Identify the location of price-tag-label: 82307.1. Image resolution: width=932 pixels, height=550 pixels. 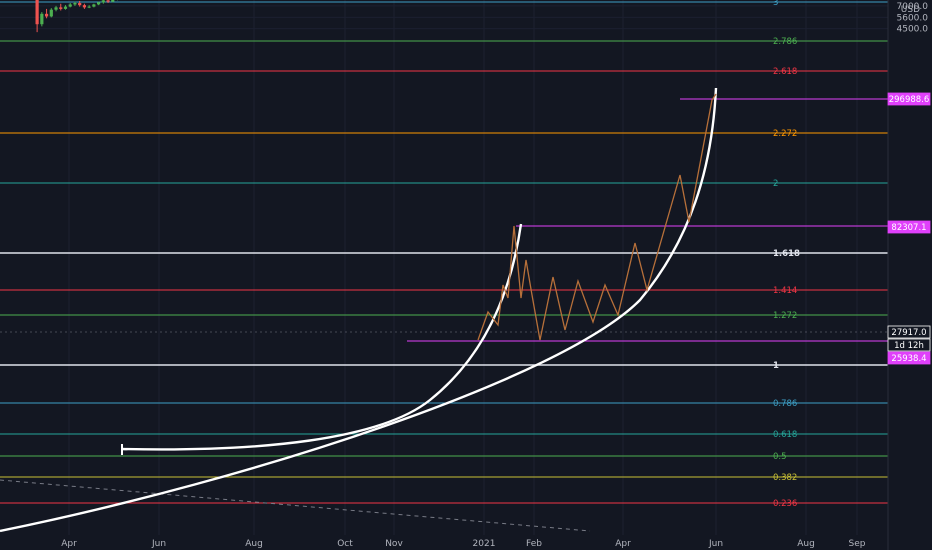
(908, 228).